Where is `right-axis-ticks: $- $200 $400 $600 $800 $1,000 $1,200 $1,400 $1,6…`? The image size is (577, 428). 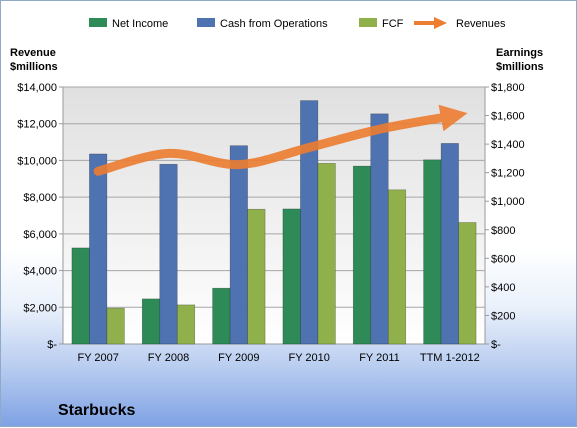 right-axis-ticks: $- $200 $400 $600 $800 $1,000 $1,200 $1,400 $1,6… is located at coordinates (505, 216).